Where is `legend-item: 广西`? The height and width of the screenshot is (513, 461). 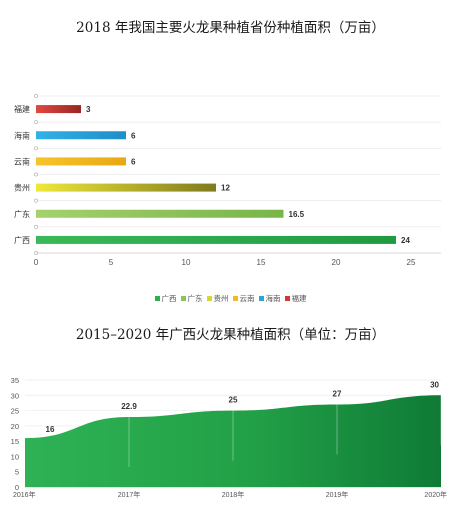
legend-item: 广西 is located at coordinates (165, 298).